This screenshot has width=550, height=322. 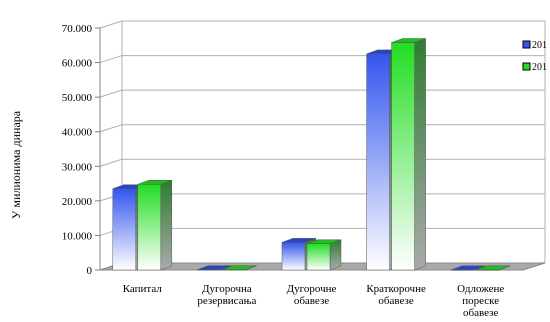 I want to click on y-tick-label: 30.000, so click(x=77, y=167).